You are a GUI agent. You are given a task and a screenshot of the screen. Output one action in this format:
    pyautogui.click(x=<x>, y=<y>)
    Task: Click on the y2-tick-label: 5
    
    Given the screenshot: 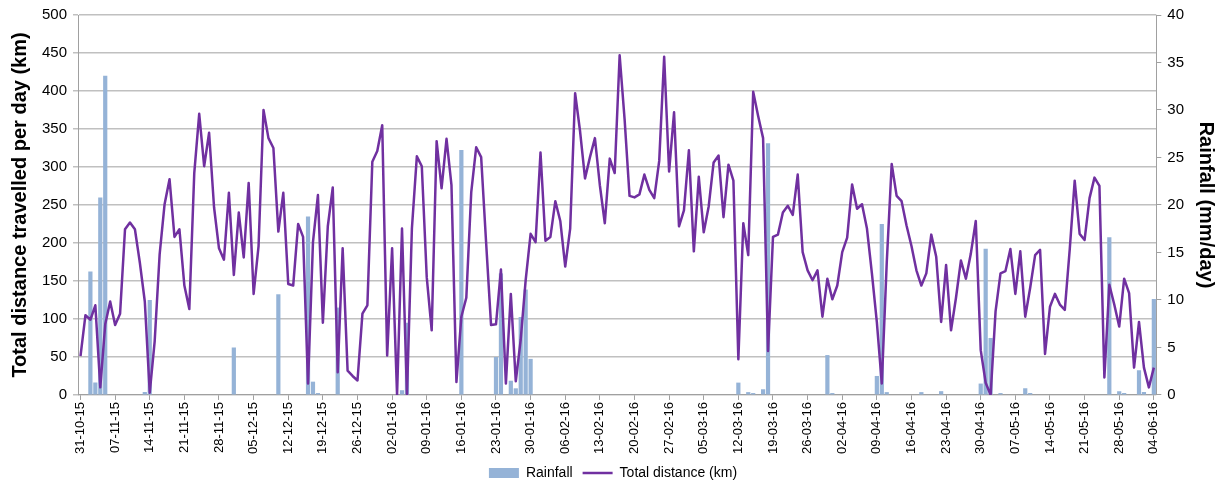 What is the action you would take?
    pyautogui.click(x=1171, y=346)
    